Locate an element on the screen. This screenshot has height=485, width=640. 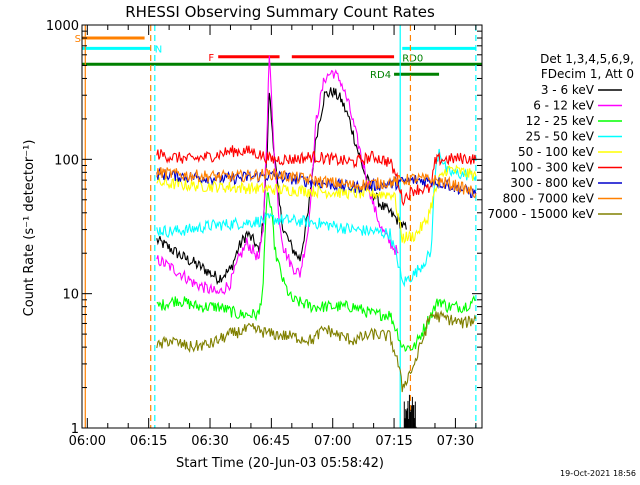
legend-label-9: 7000 - 15000 keV is located at coordinates (540, 214).